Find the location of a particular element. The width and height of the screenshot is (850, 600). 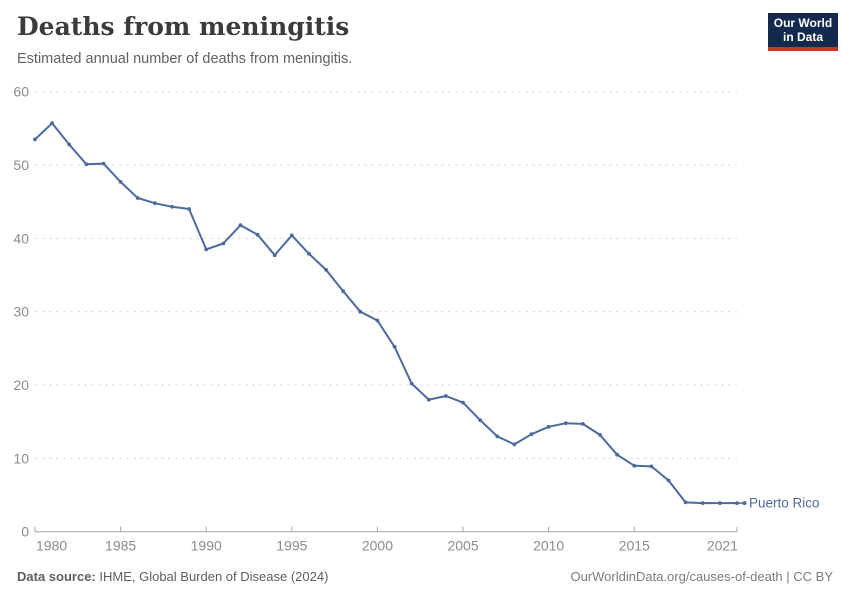

data-point-1997 is located at coordinates (326, 270).